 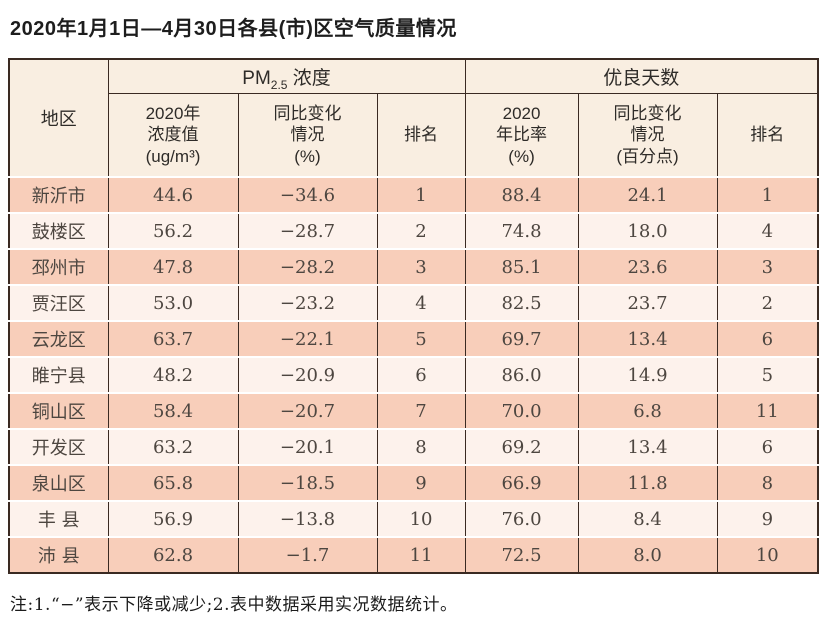 What do you see at coordinates (58, 410) in the screenshot?
I see `region-cell: 铜山区` at bounding box center [58, 410].